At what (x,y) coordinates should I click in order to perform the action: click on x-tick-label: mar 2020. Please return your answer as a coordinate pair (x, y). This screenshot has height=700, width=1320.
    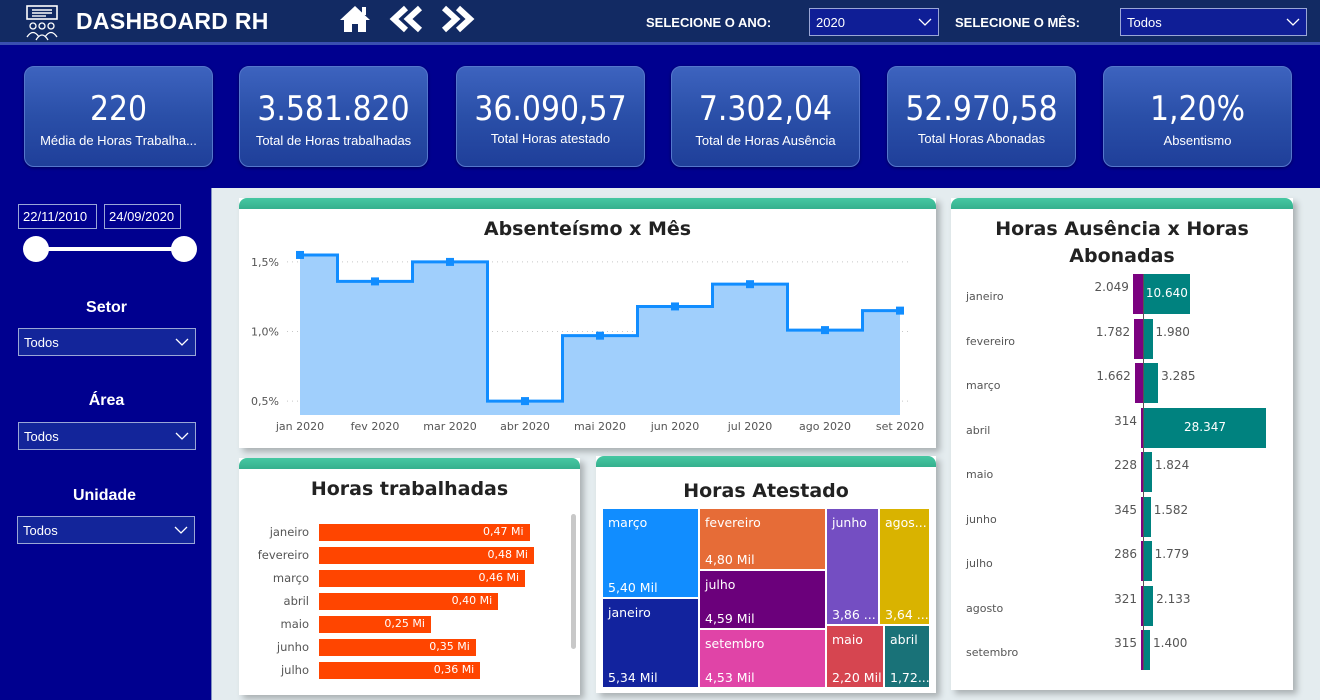
    Looking at the image, I should click on (449, 426).